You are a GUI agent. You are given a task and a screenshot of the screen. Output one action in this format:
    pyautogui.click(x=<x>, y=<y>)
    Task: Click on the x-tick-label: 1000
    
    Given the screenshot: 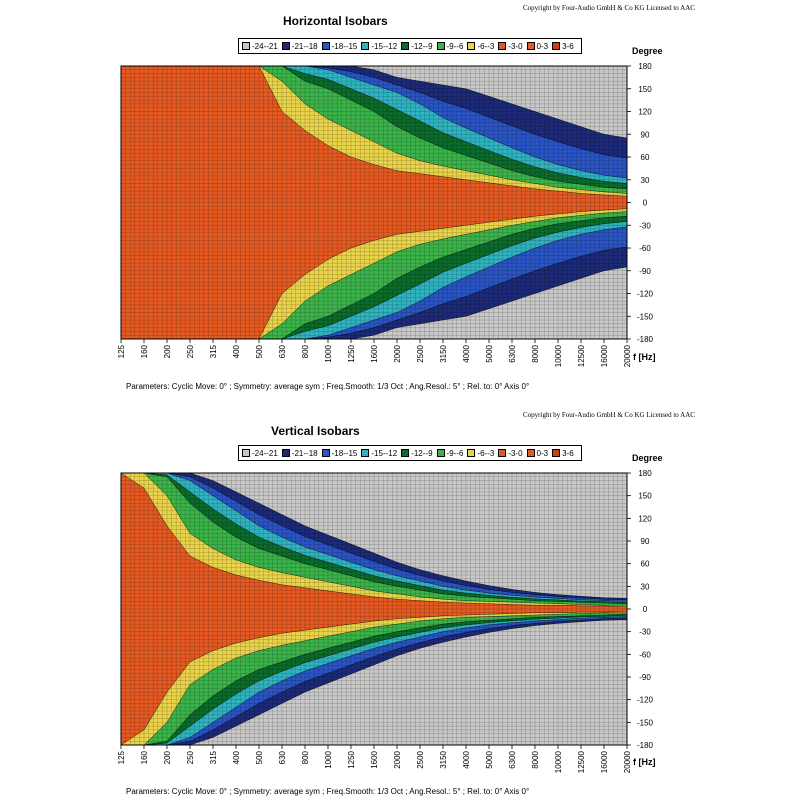 What is the action you would take?
    pyautogui.click(x=328, y=353)
    